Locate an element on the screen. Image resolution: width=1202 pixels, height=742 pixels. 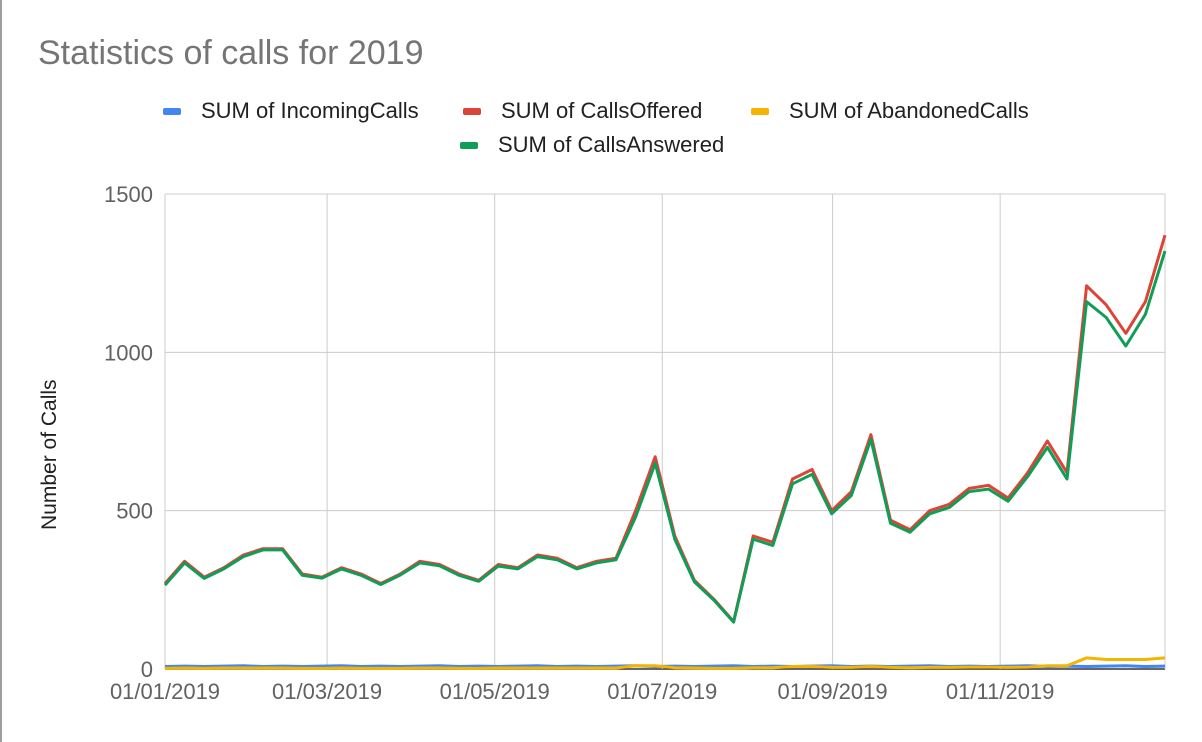
legend-swatch-incoming-calls is located at coordinates (172, 111).